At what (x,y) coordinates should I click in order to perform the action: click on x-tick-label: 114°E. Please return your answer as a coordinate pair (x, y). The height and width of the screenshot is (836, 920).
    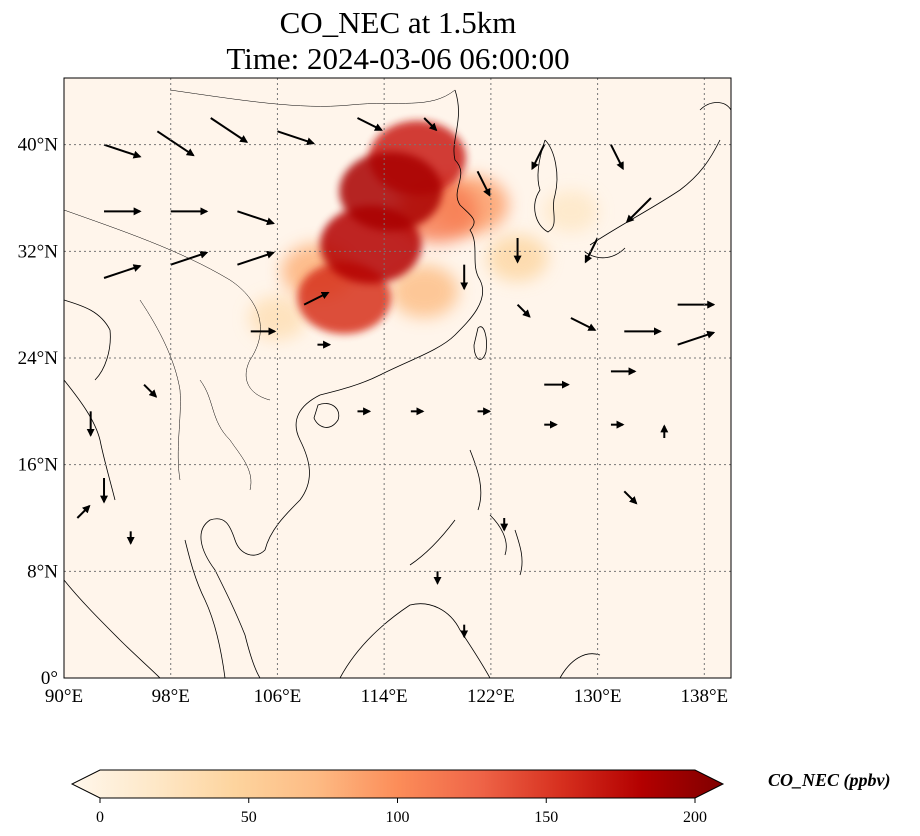
    Looking at the image, I should click on (384, 696).